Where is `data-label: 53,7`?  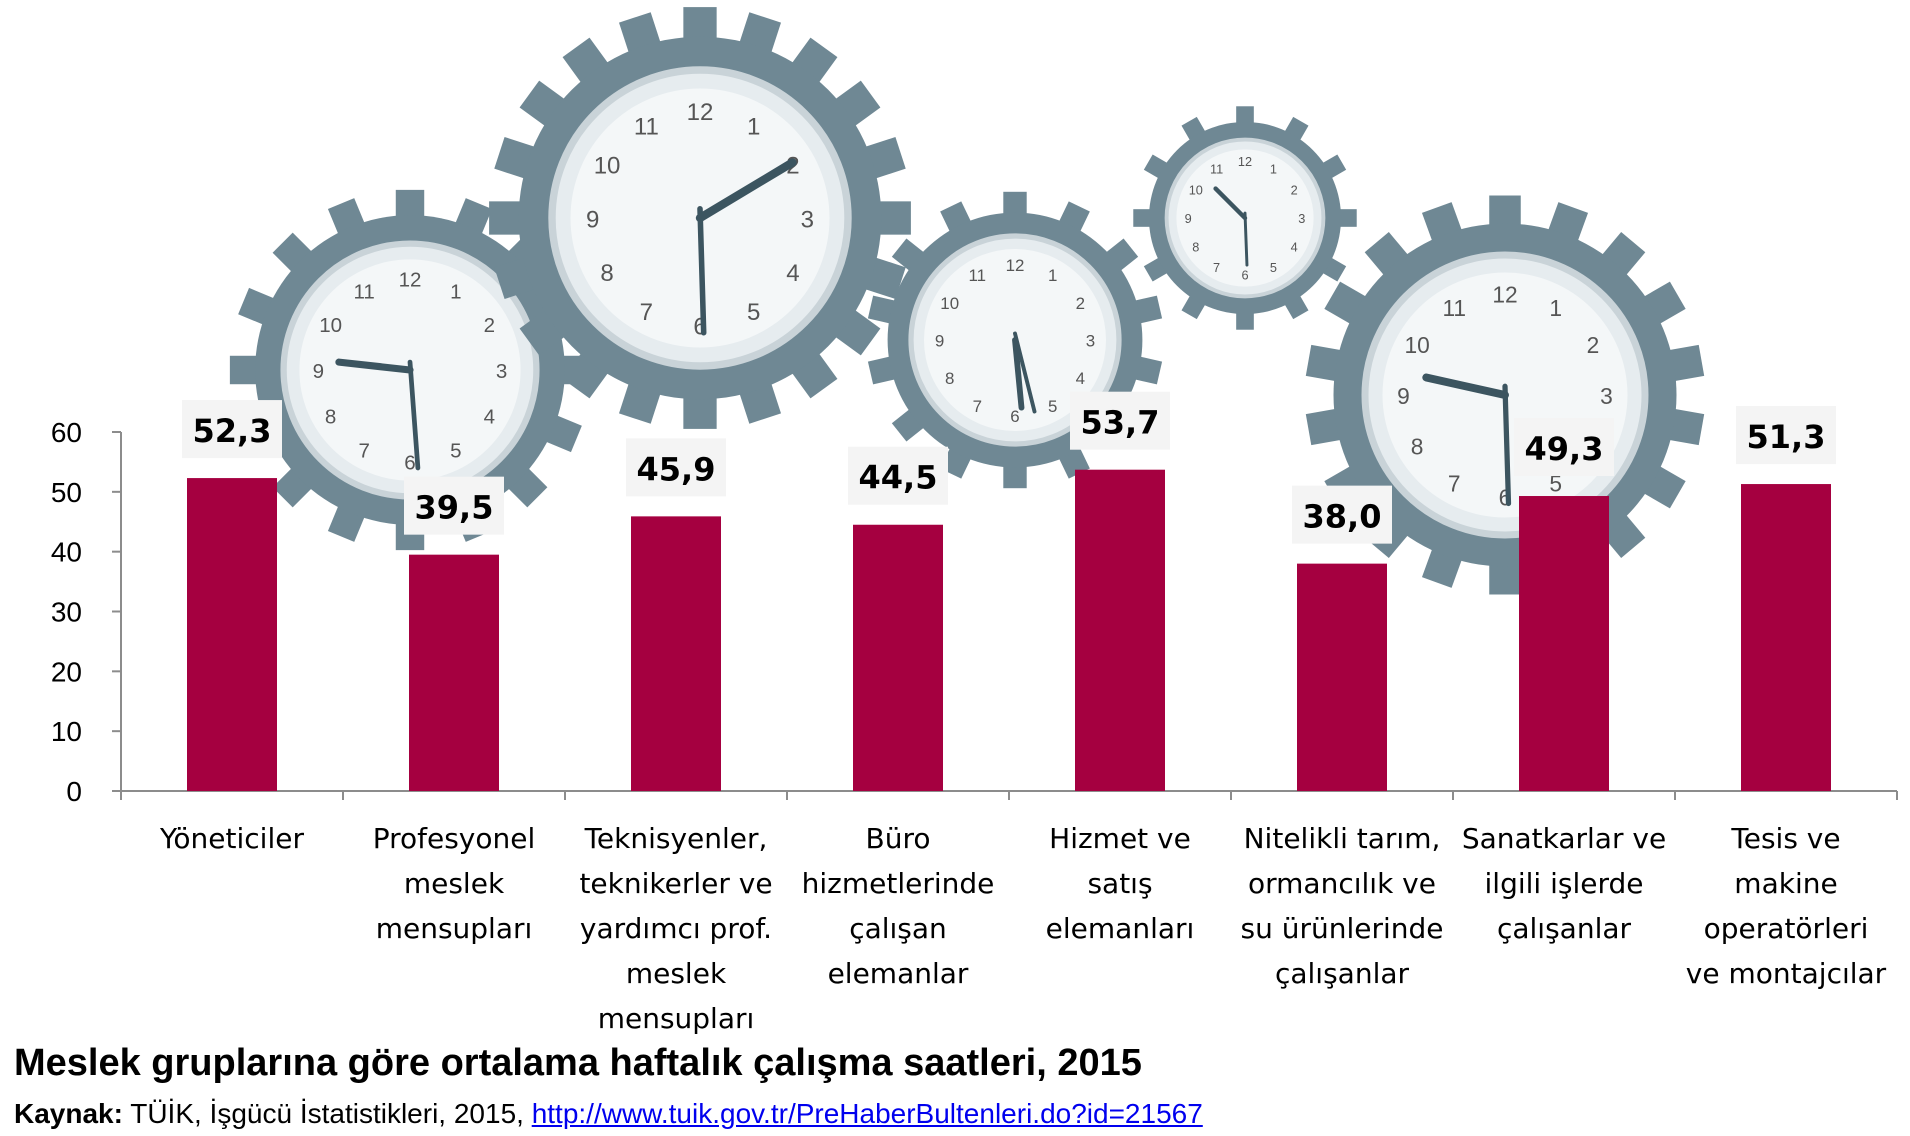 data-label: 53,7 is located at coordinates (1120, 420).